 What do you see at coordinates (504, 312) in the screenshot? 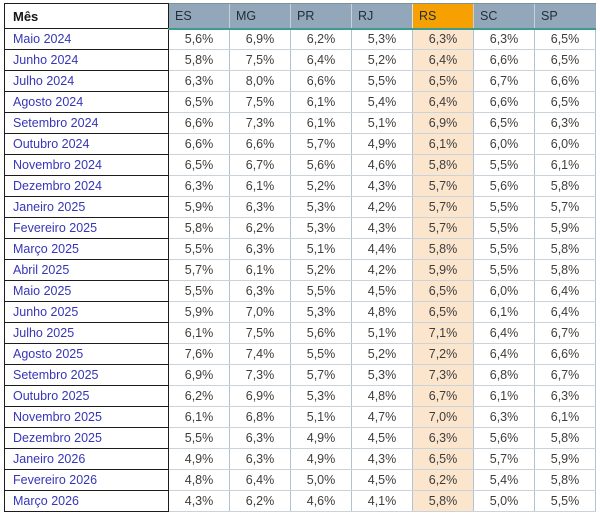
I see `value-cell-sc: 6,1%` at bounding box center [504, 312].